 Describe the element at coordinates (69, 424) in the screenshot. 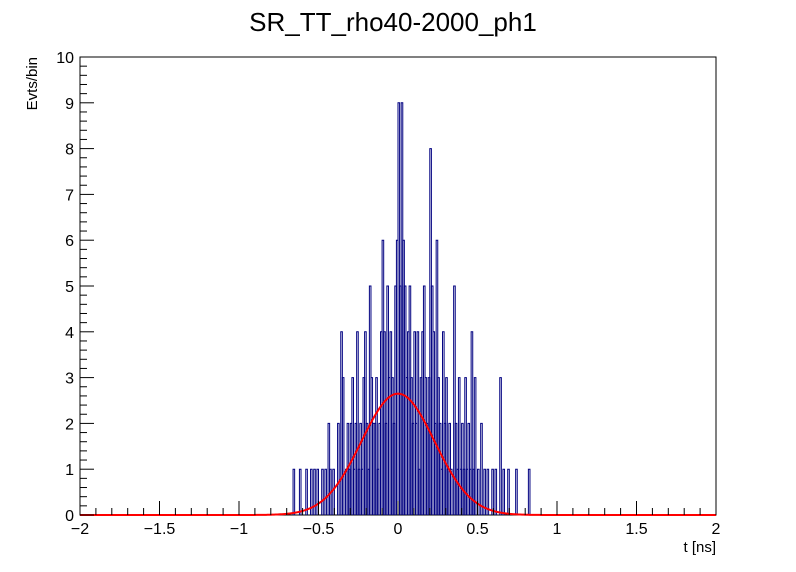

I see `y-tick-label: 2` at that location.